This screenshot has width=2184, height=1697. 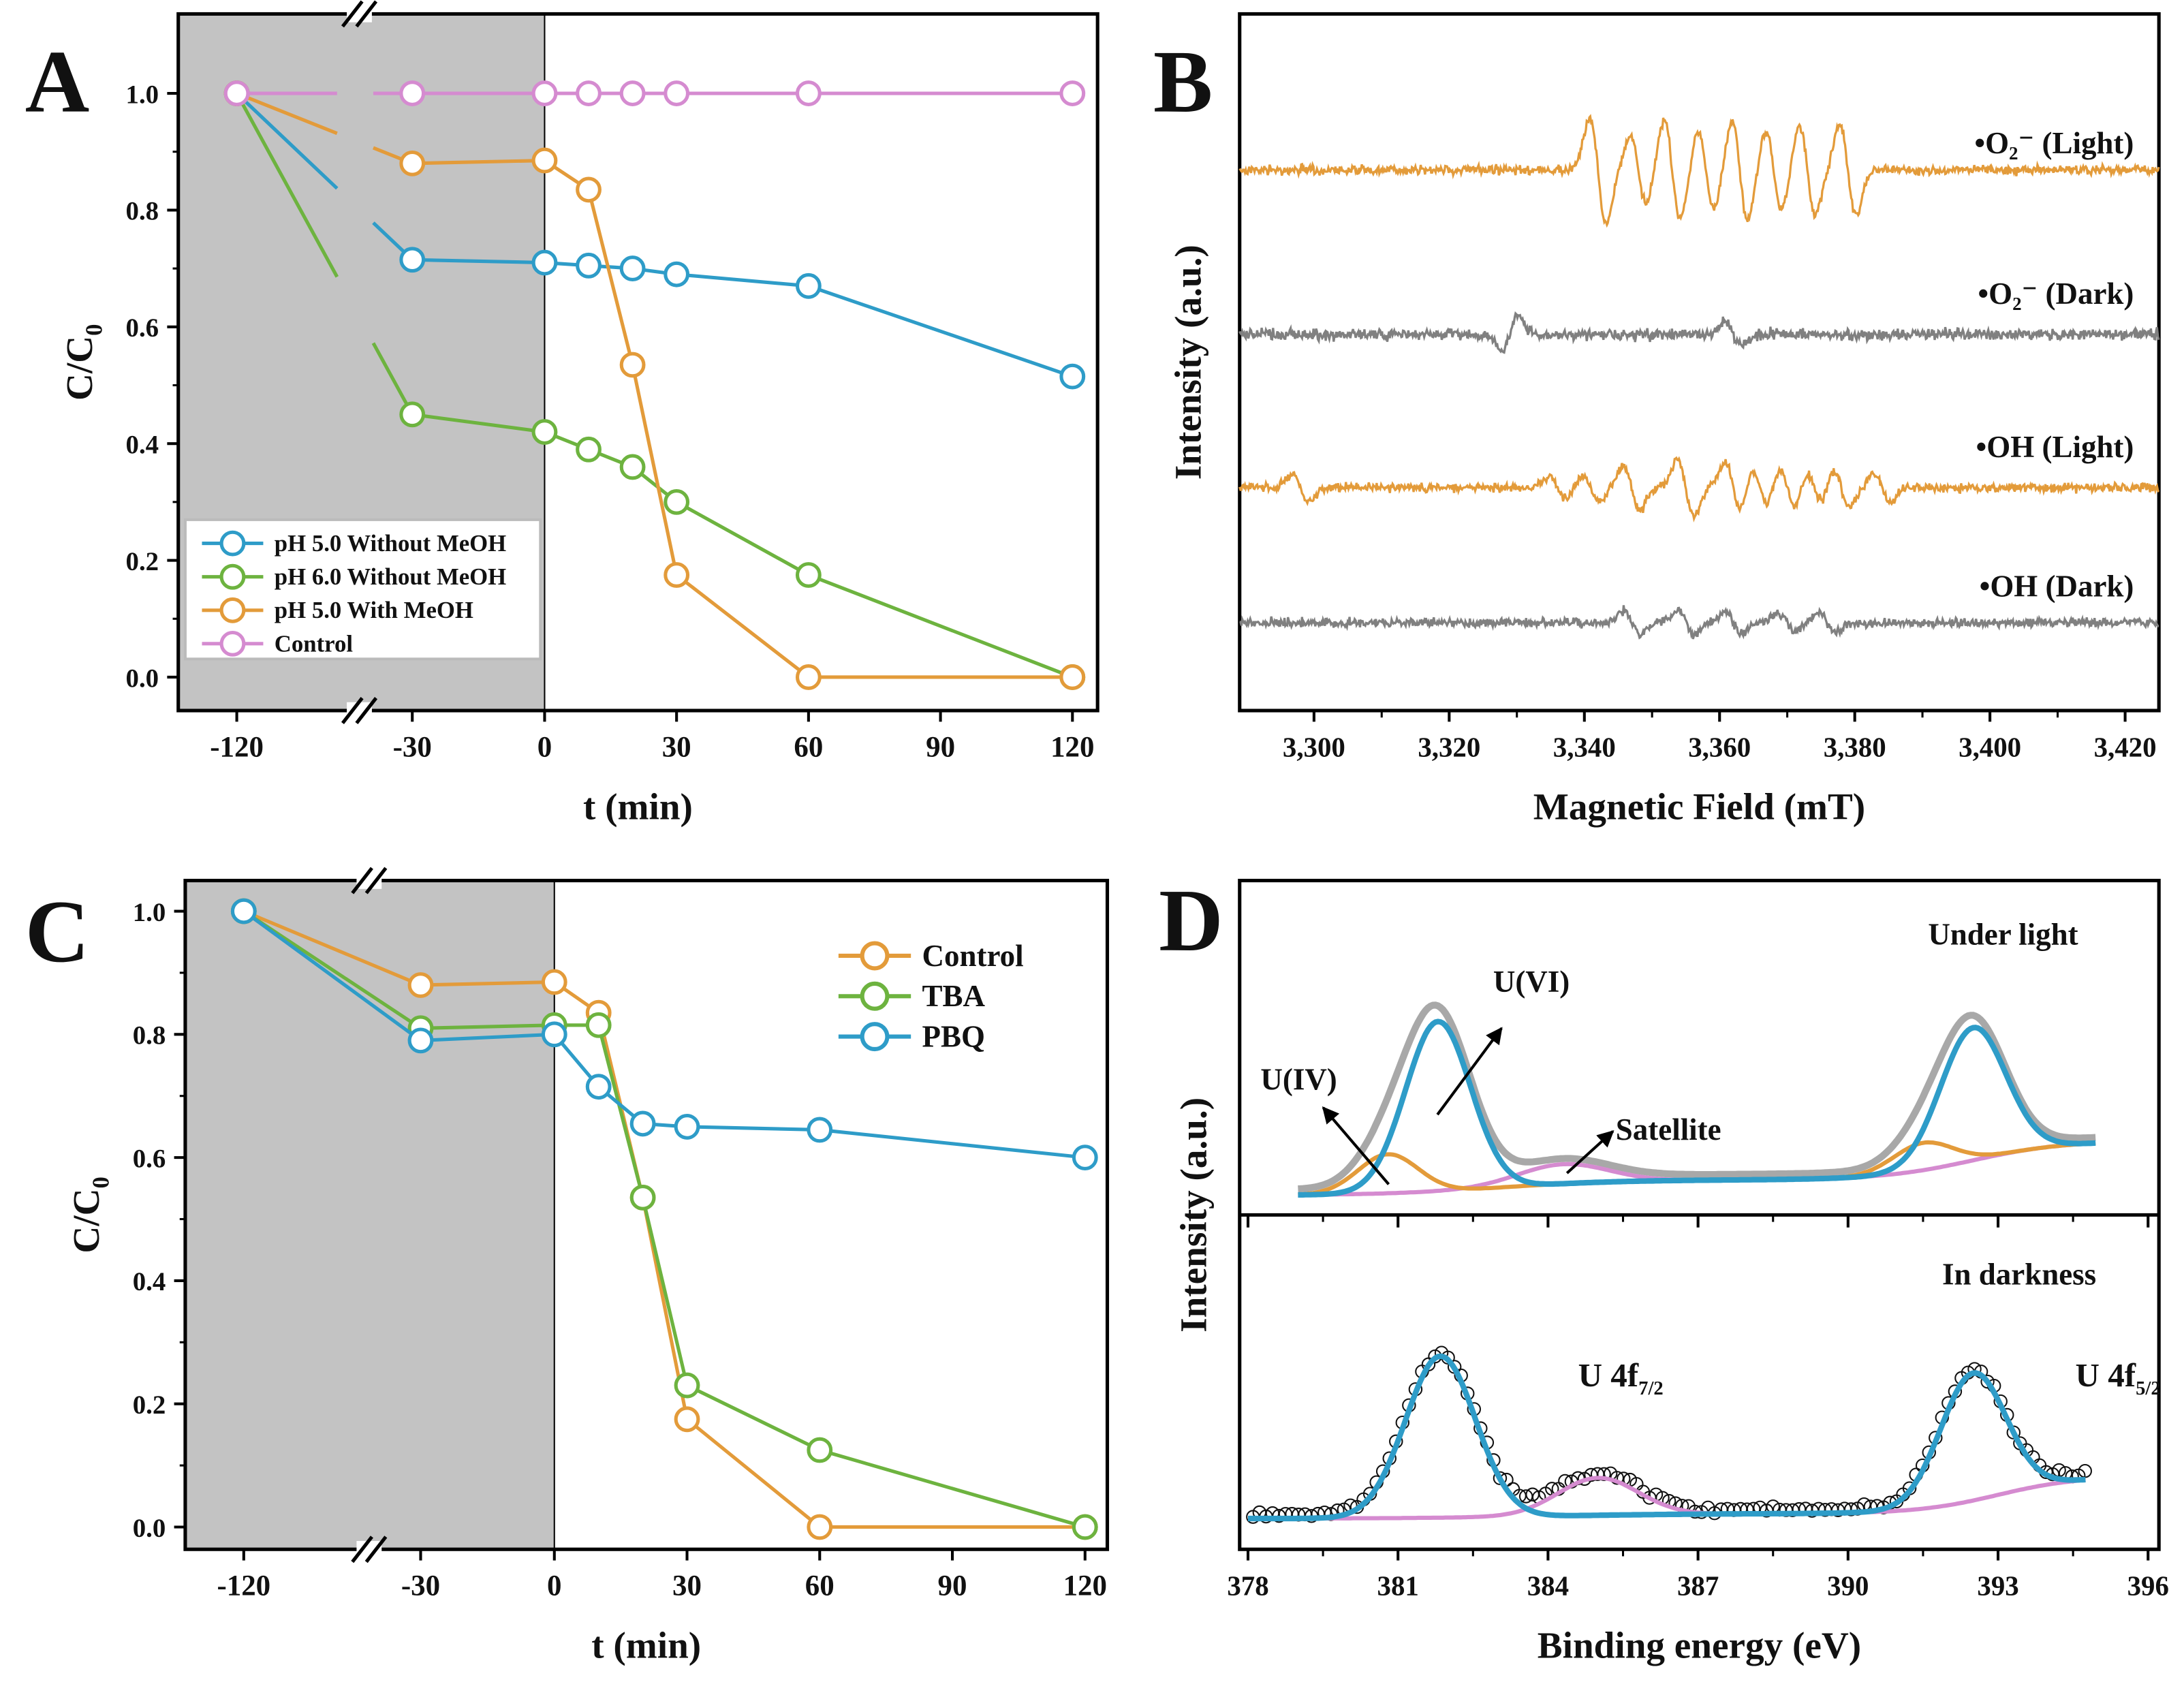 I want to click on dark-phase-shading, so click(x=370, y=1215).